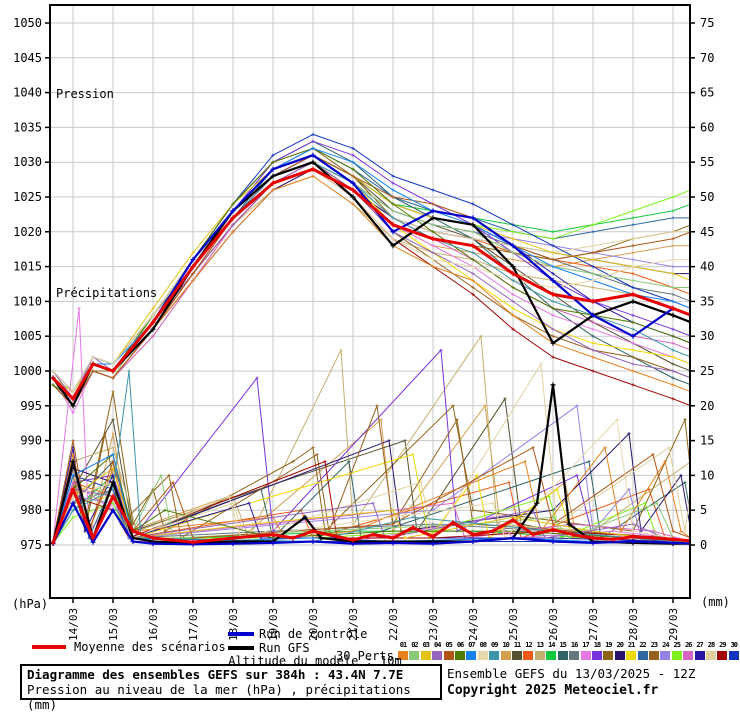  What do you see at coordinates (563, 645) in the screenshot?
I see `pert-number: 15` at bounding box center [563, 645].